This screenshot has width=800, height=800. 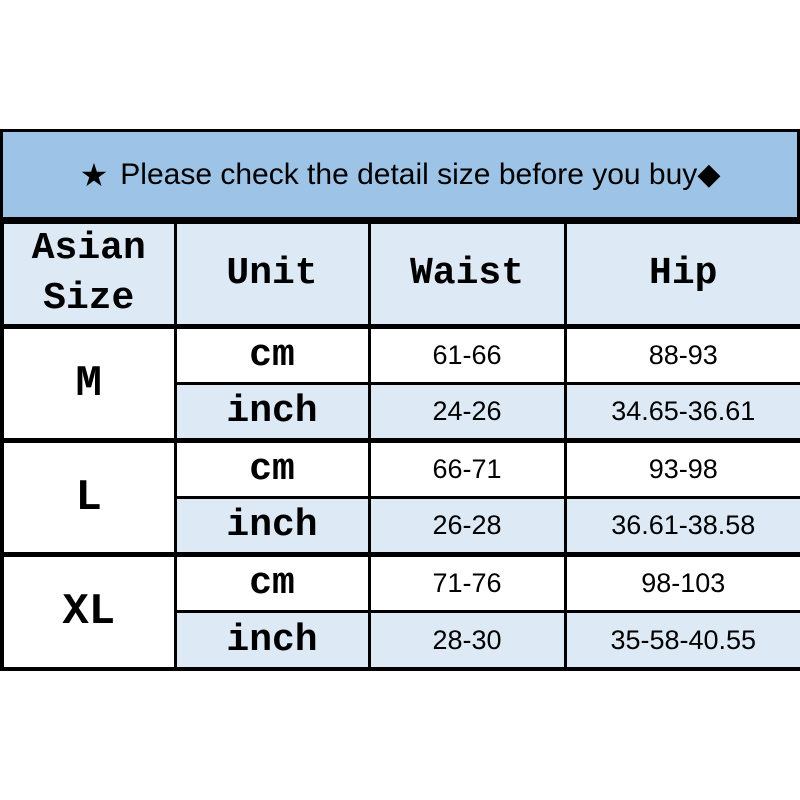 What do you see at coordinates (681, 583) in the screenshot?
I see `hip-value: 98-103` at bounding box center [681, 583].